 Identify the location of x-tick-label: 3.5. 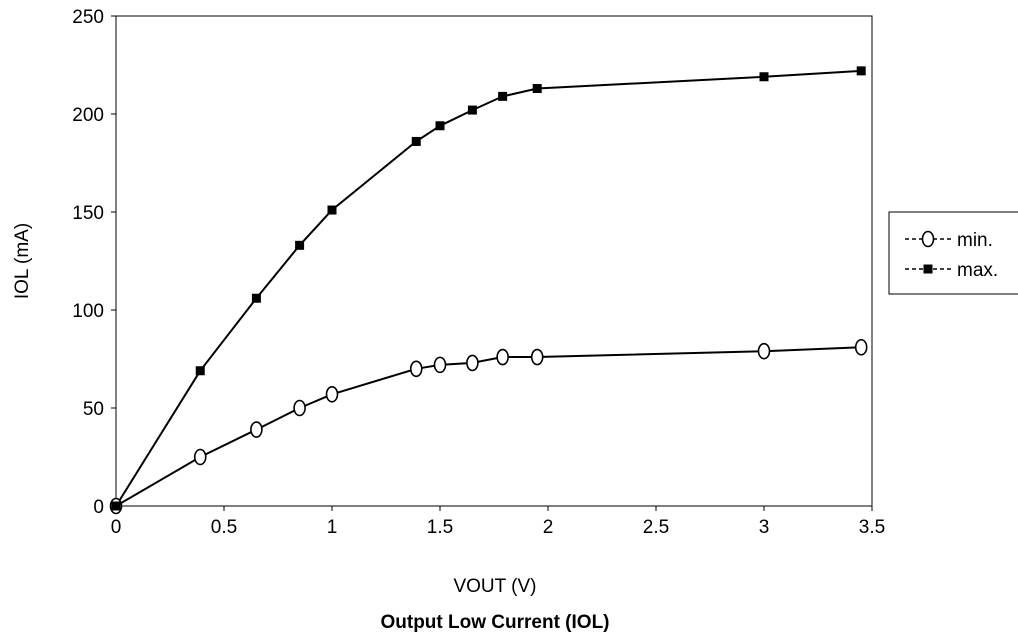
(872, 527).